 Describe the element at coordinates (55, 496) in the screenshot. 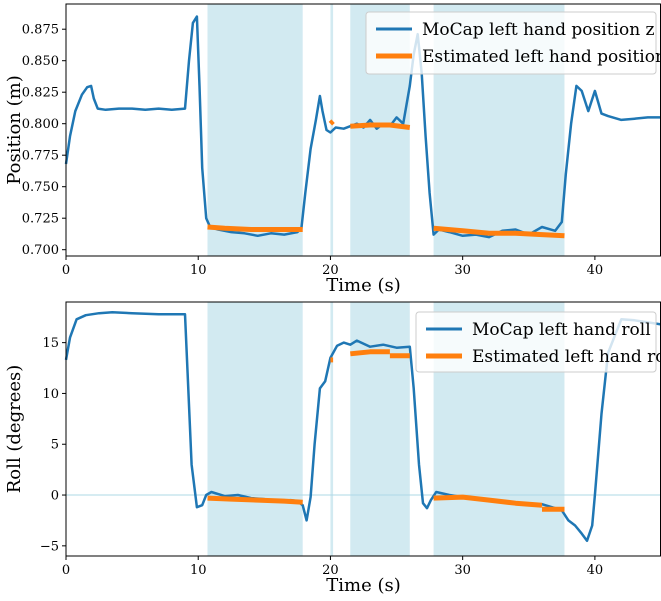

I see `y-tick-label: 0` at that location.